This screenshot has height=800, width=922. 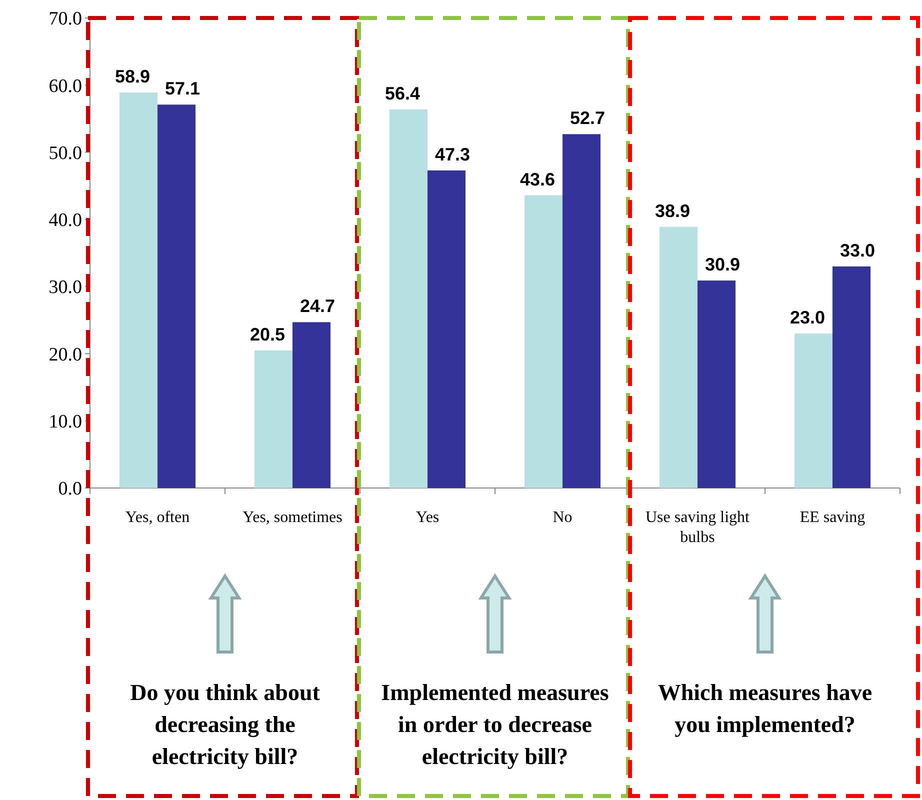 What do you see at coordinates (292, 517) in the screenshot?
I see `x-tick-label: Yes, sometimes` at bounding box center [292, 517].